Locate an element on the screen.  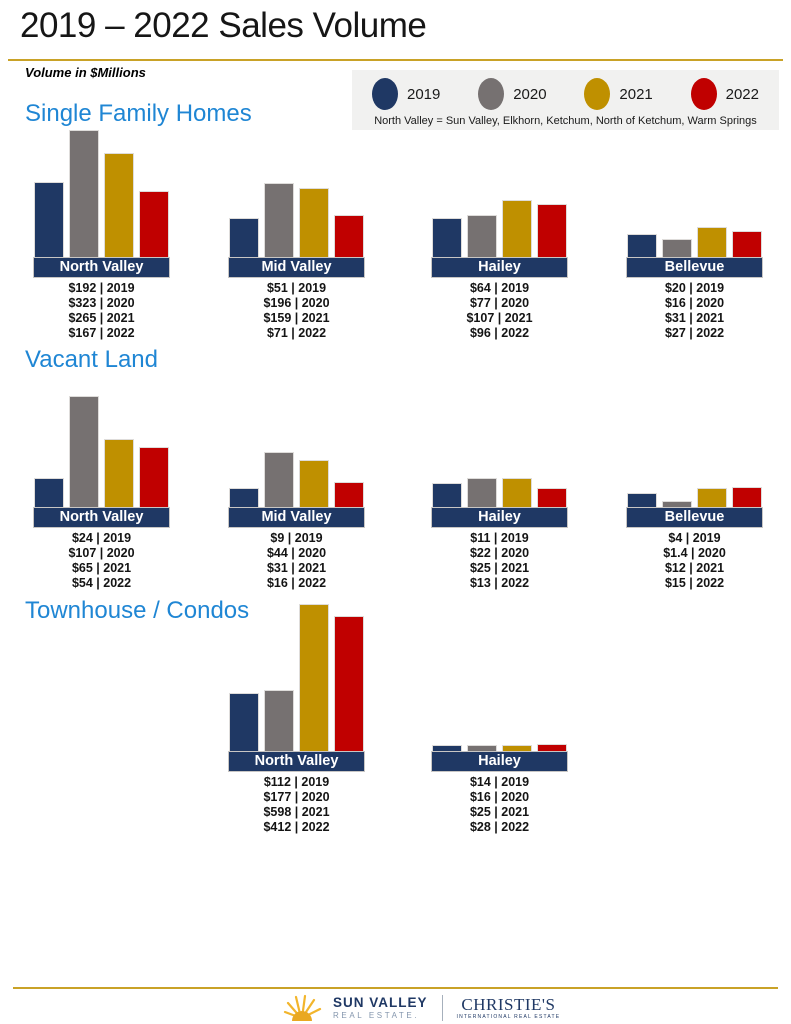
value-line-2022: $412 | 2022 is located at coordinates (296, 827).